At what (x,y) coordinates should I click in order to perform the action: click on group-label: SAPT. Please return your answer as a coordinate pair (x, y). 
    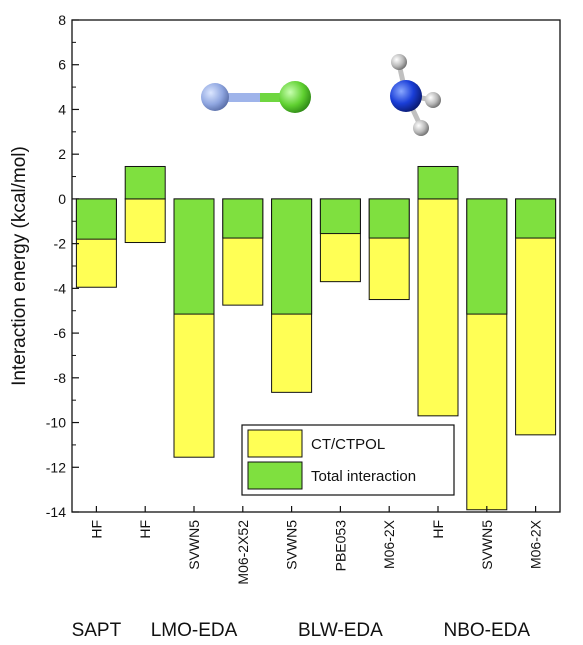
    Looking at the image, I should click on (97, 630).